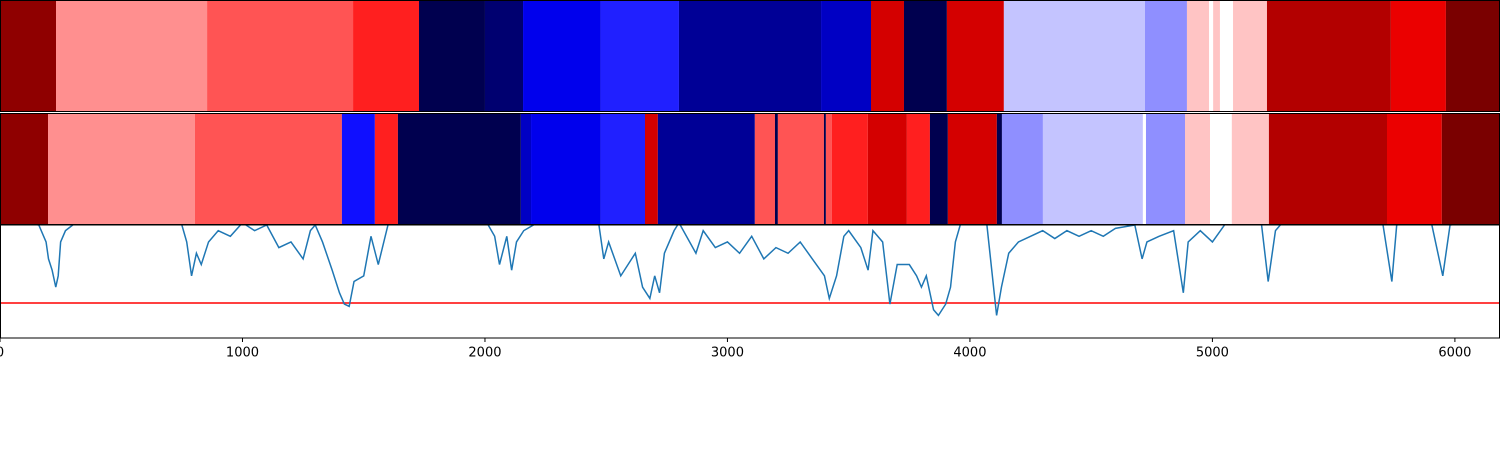 This screenshot has width=1500, height=450. Describe the element at coordinates (1454, 353) in the screenshot. I see `x-tick-label: 6000` at that location.